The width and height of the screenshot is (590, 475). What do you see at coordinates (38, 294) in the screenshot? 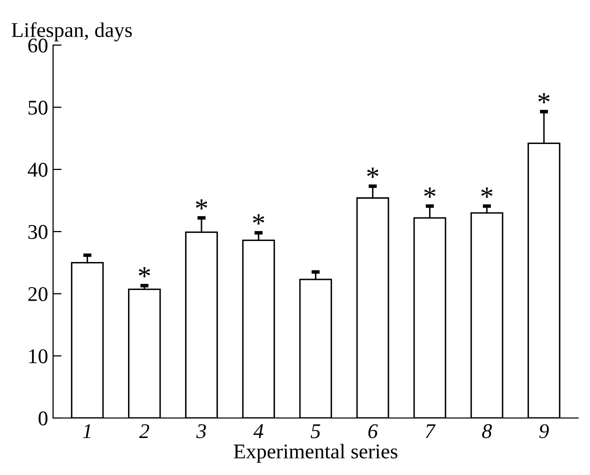
I see `y-tick-label: 20` at bounding box center [38, 294].